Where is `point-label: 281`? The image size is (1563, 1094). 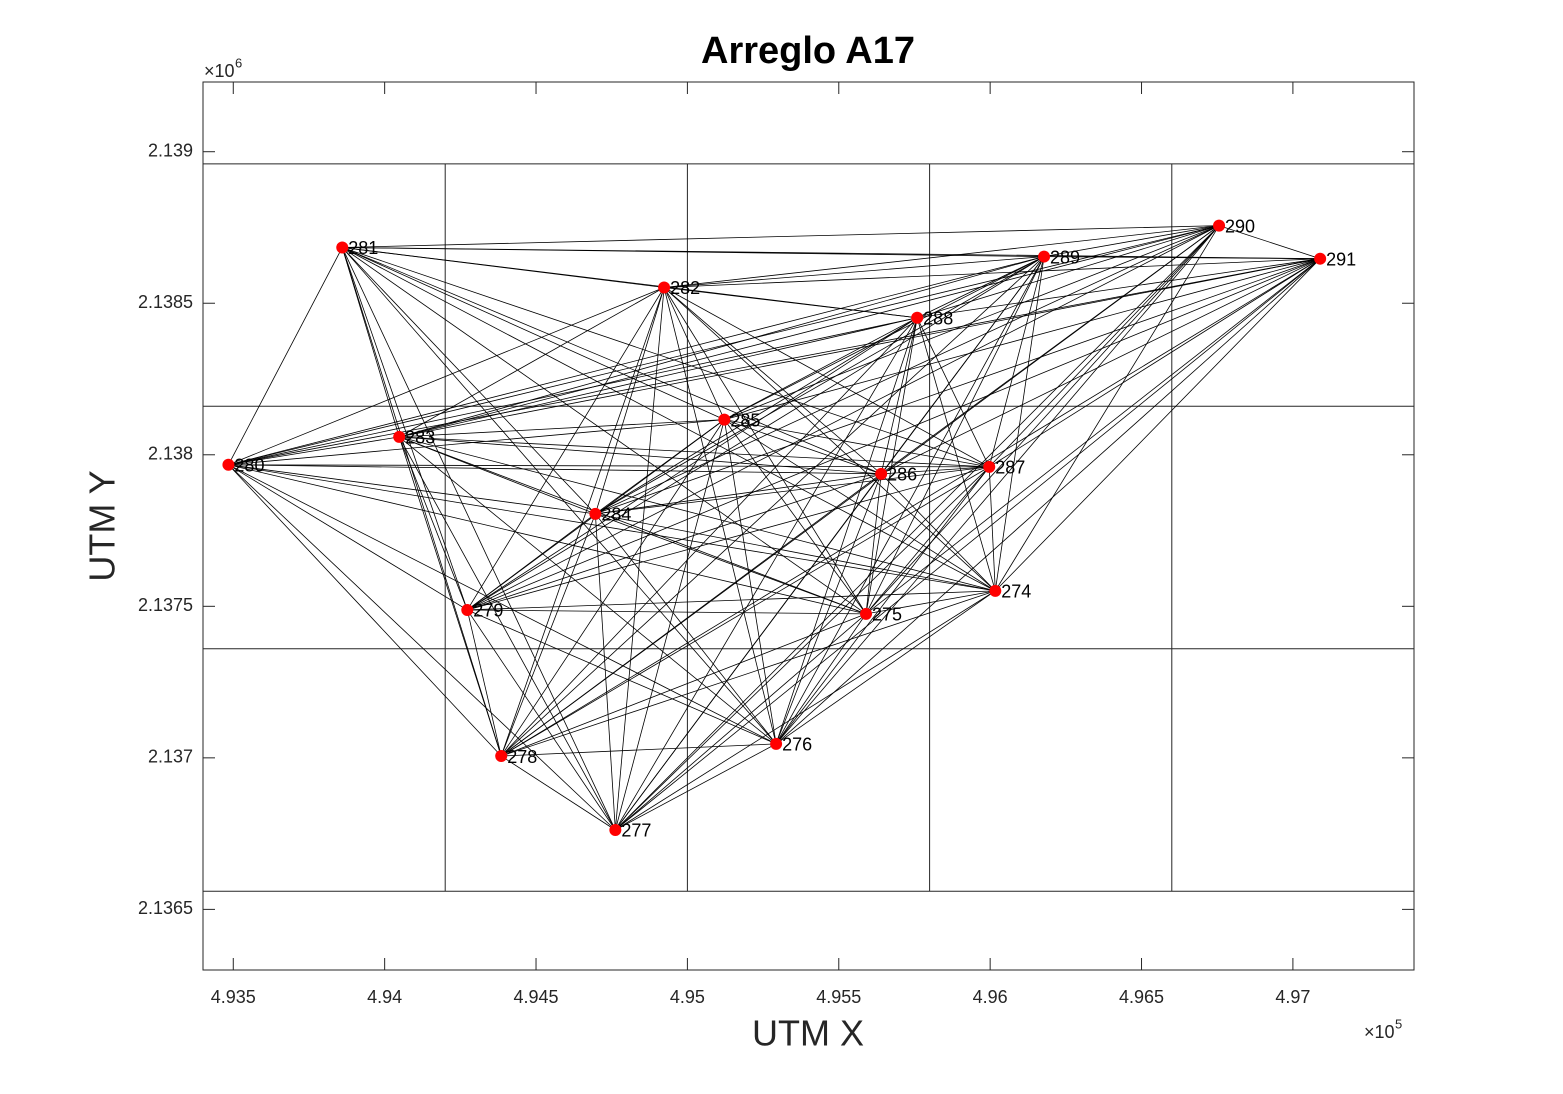
point-label: 281 is located at coordinates (363, 248).